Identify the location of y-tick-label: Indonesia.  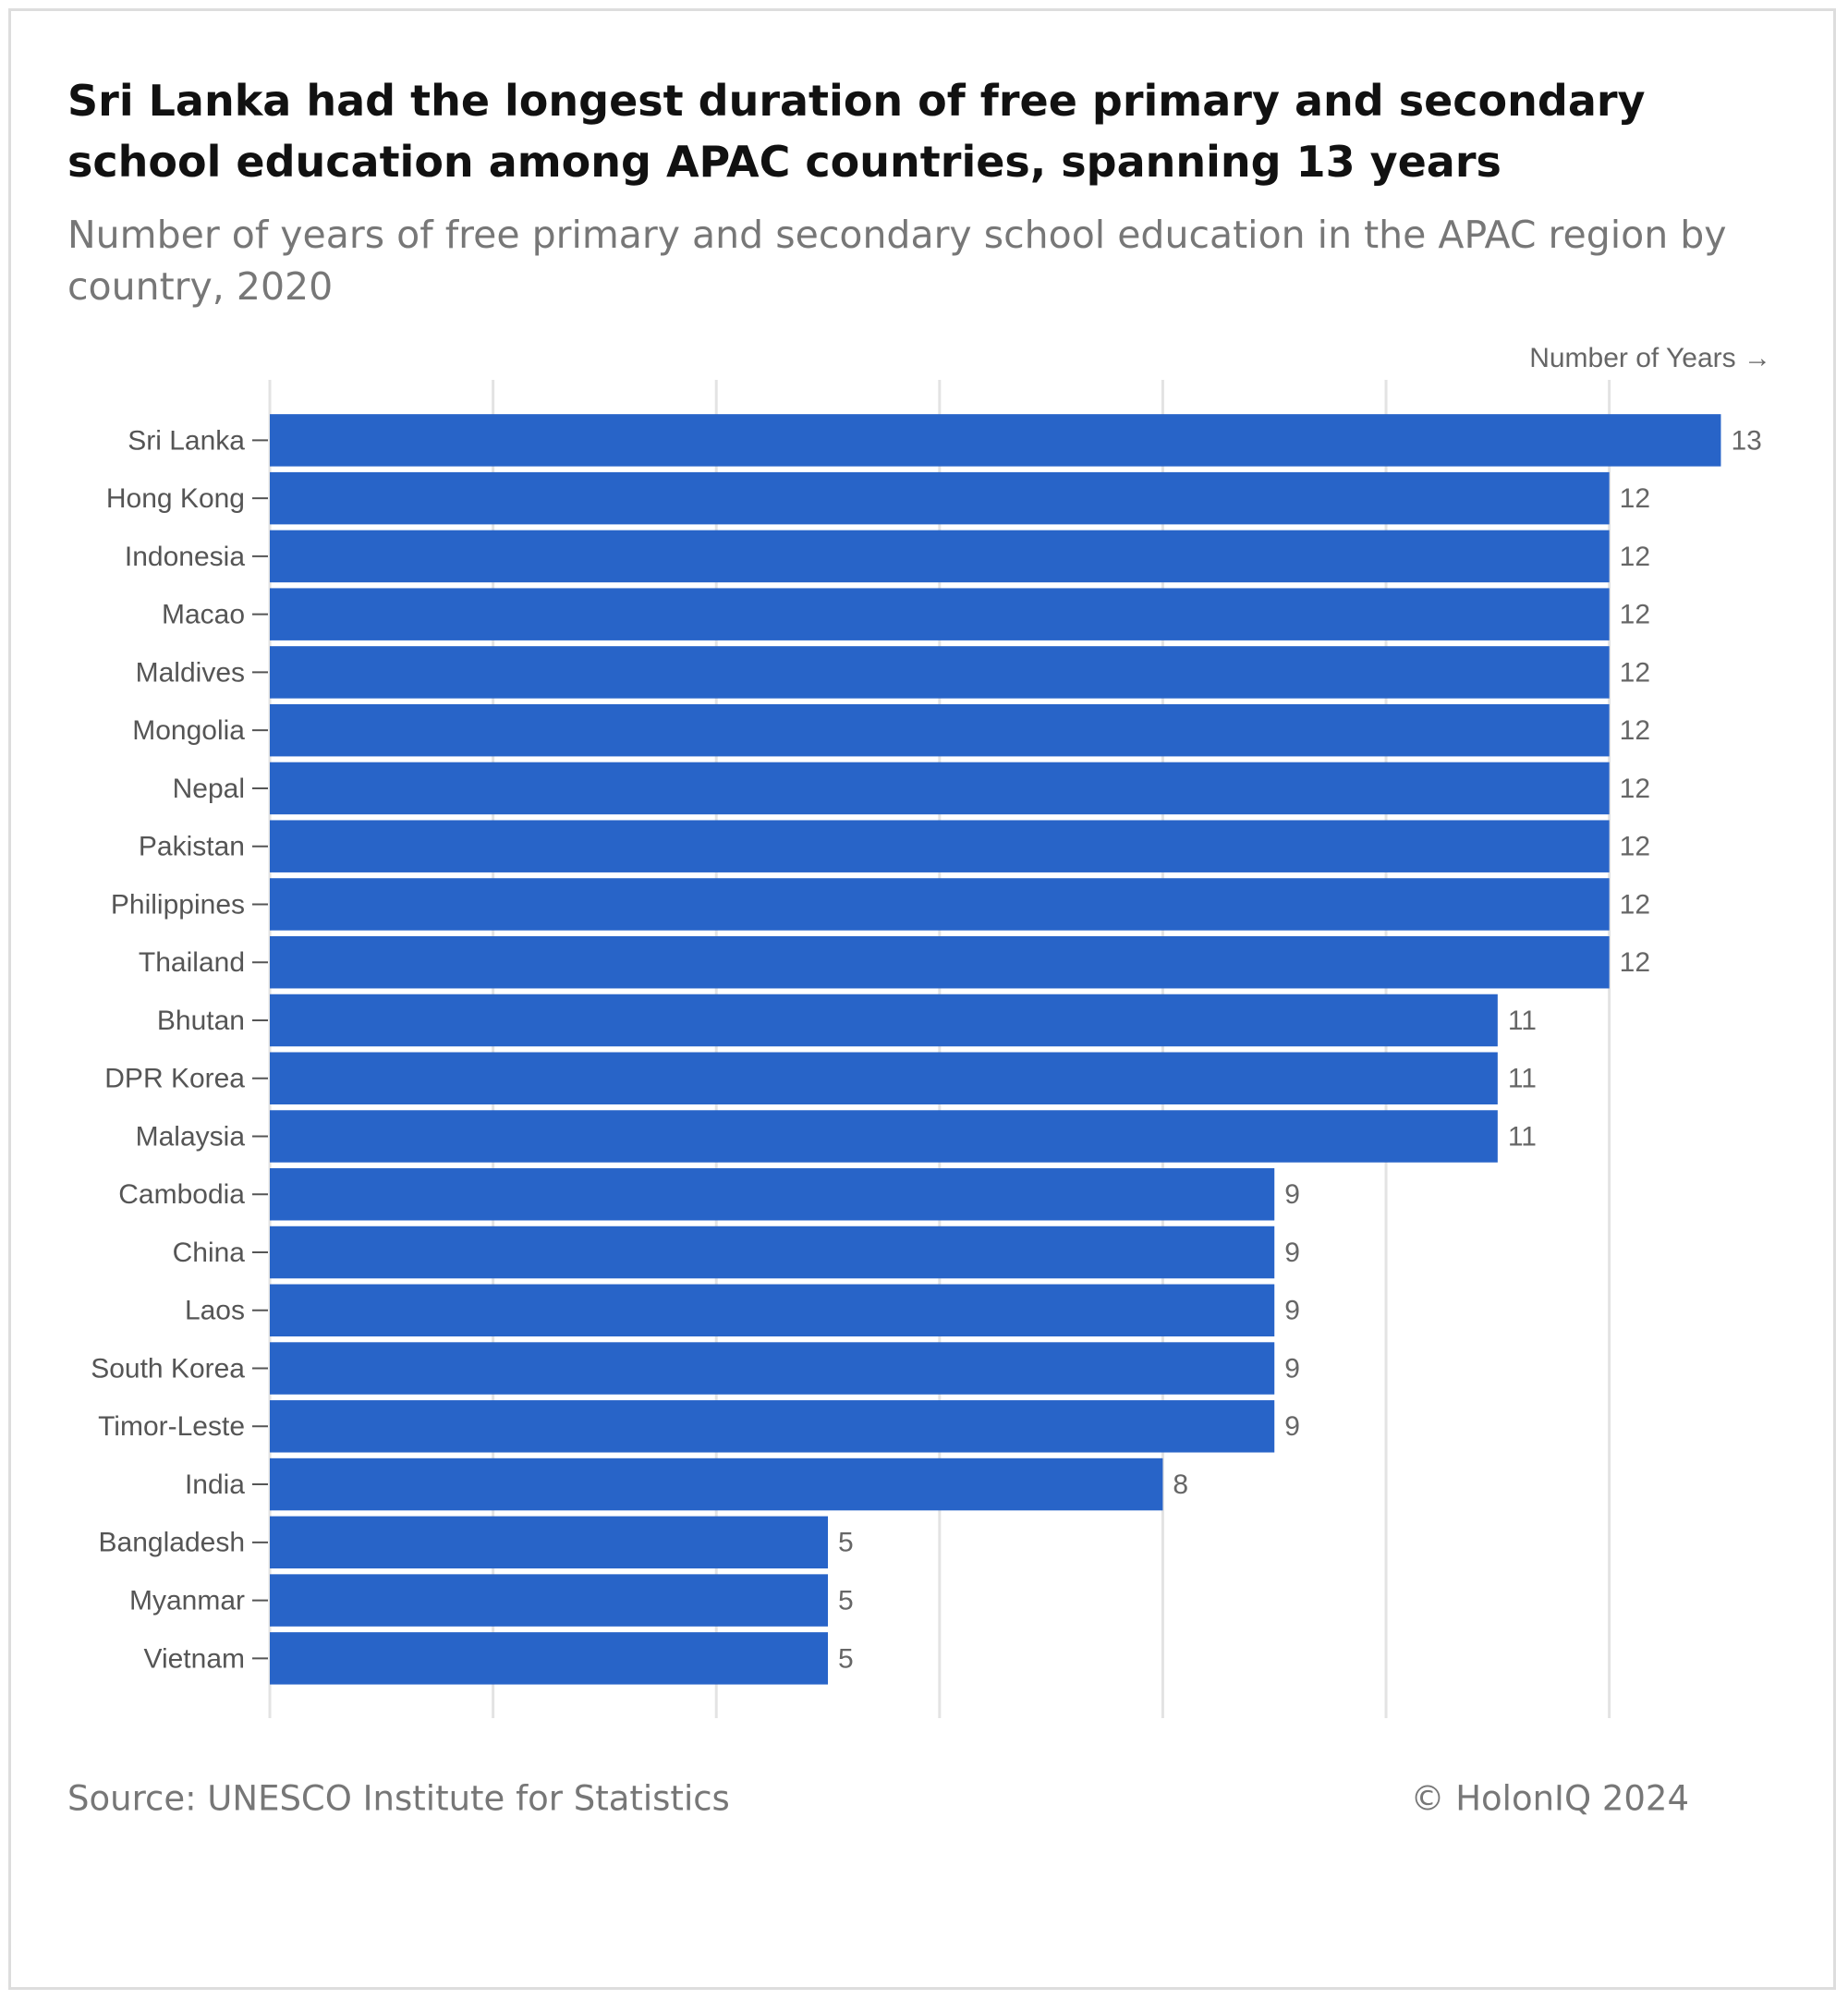
(185, 557).